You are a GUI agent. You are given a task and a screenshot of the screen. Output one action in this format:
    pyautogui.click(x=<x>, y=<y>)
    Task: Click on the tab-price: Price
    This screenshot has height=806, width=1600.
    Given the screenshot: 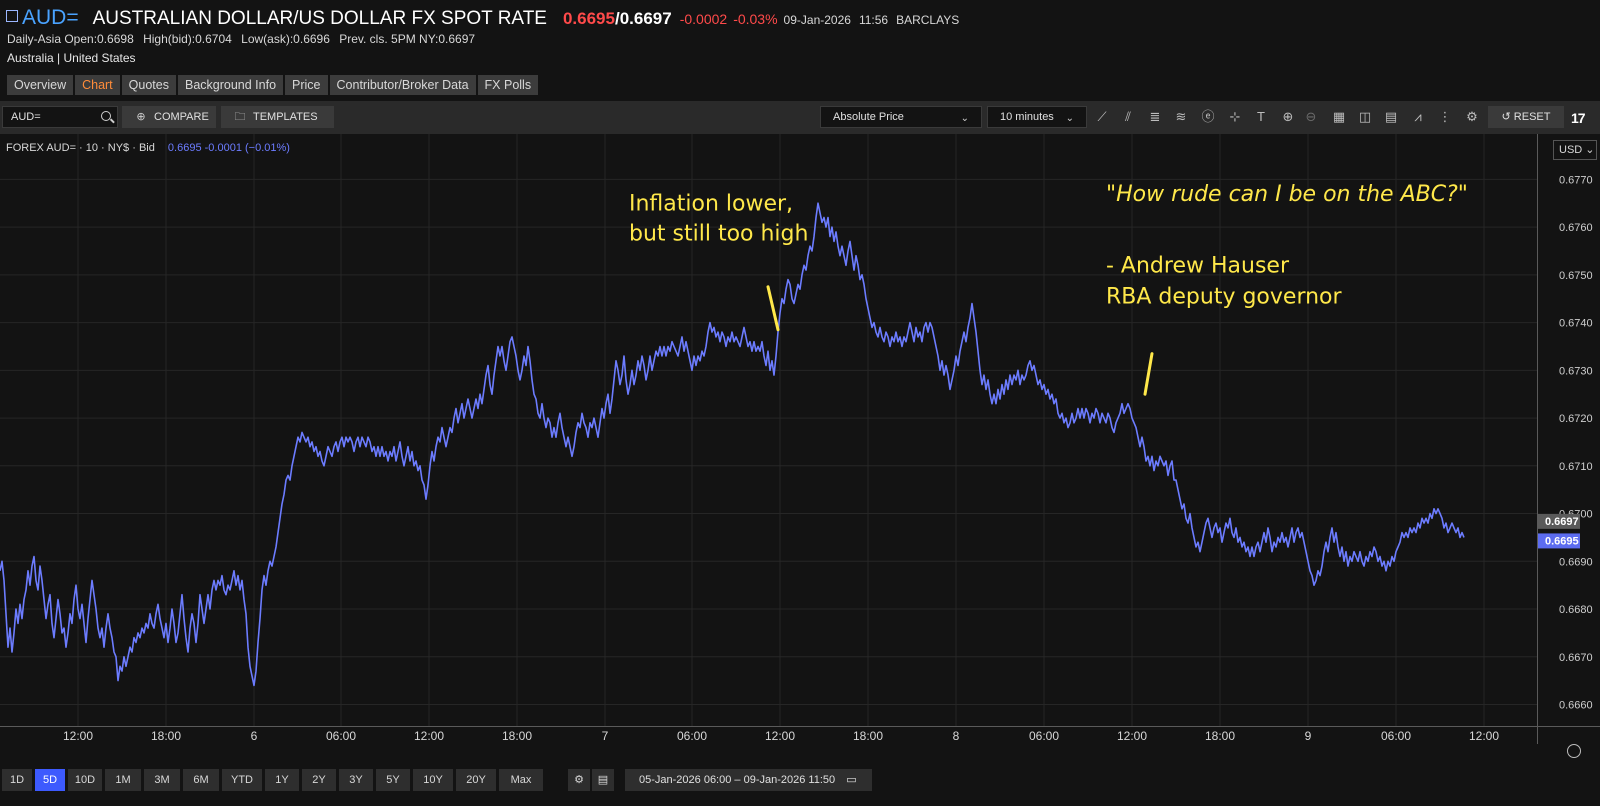 What is the action you would take?
    pyautogui.click(x=306, y=85)
    